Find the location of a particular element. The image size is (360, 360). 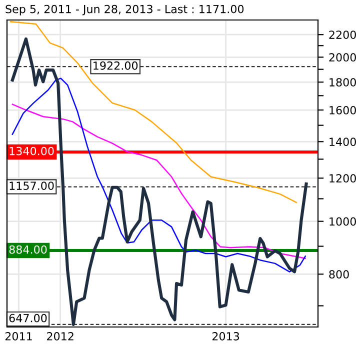

ref-line-label: 884.00 is located at coordinates (28, 249).